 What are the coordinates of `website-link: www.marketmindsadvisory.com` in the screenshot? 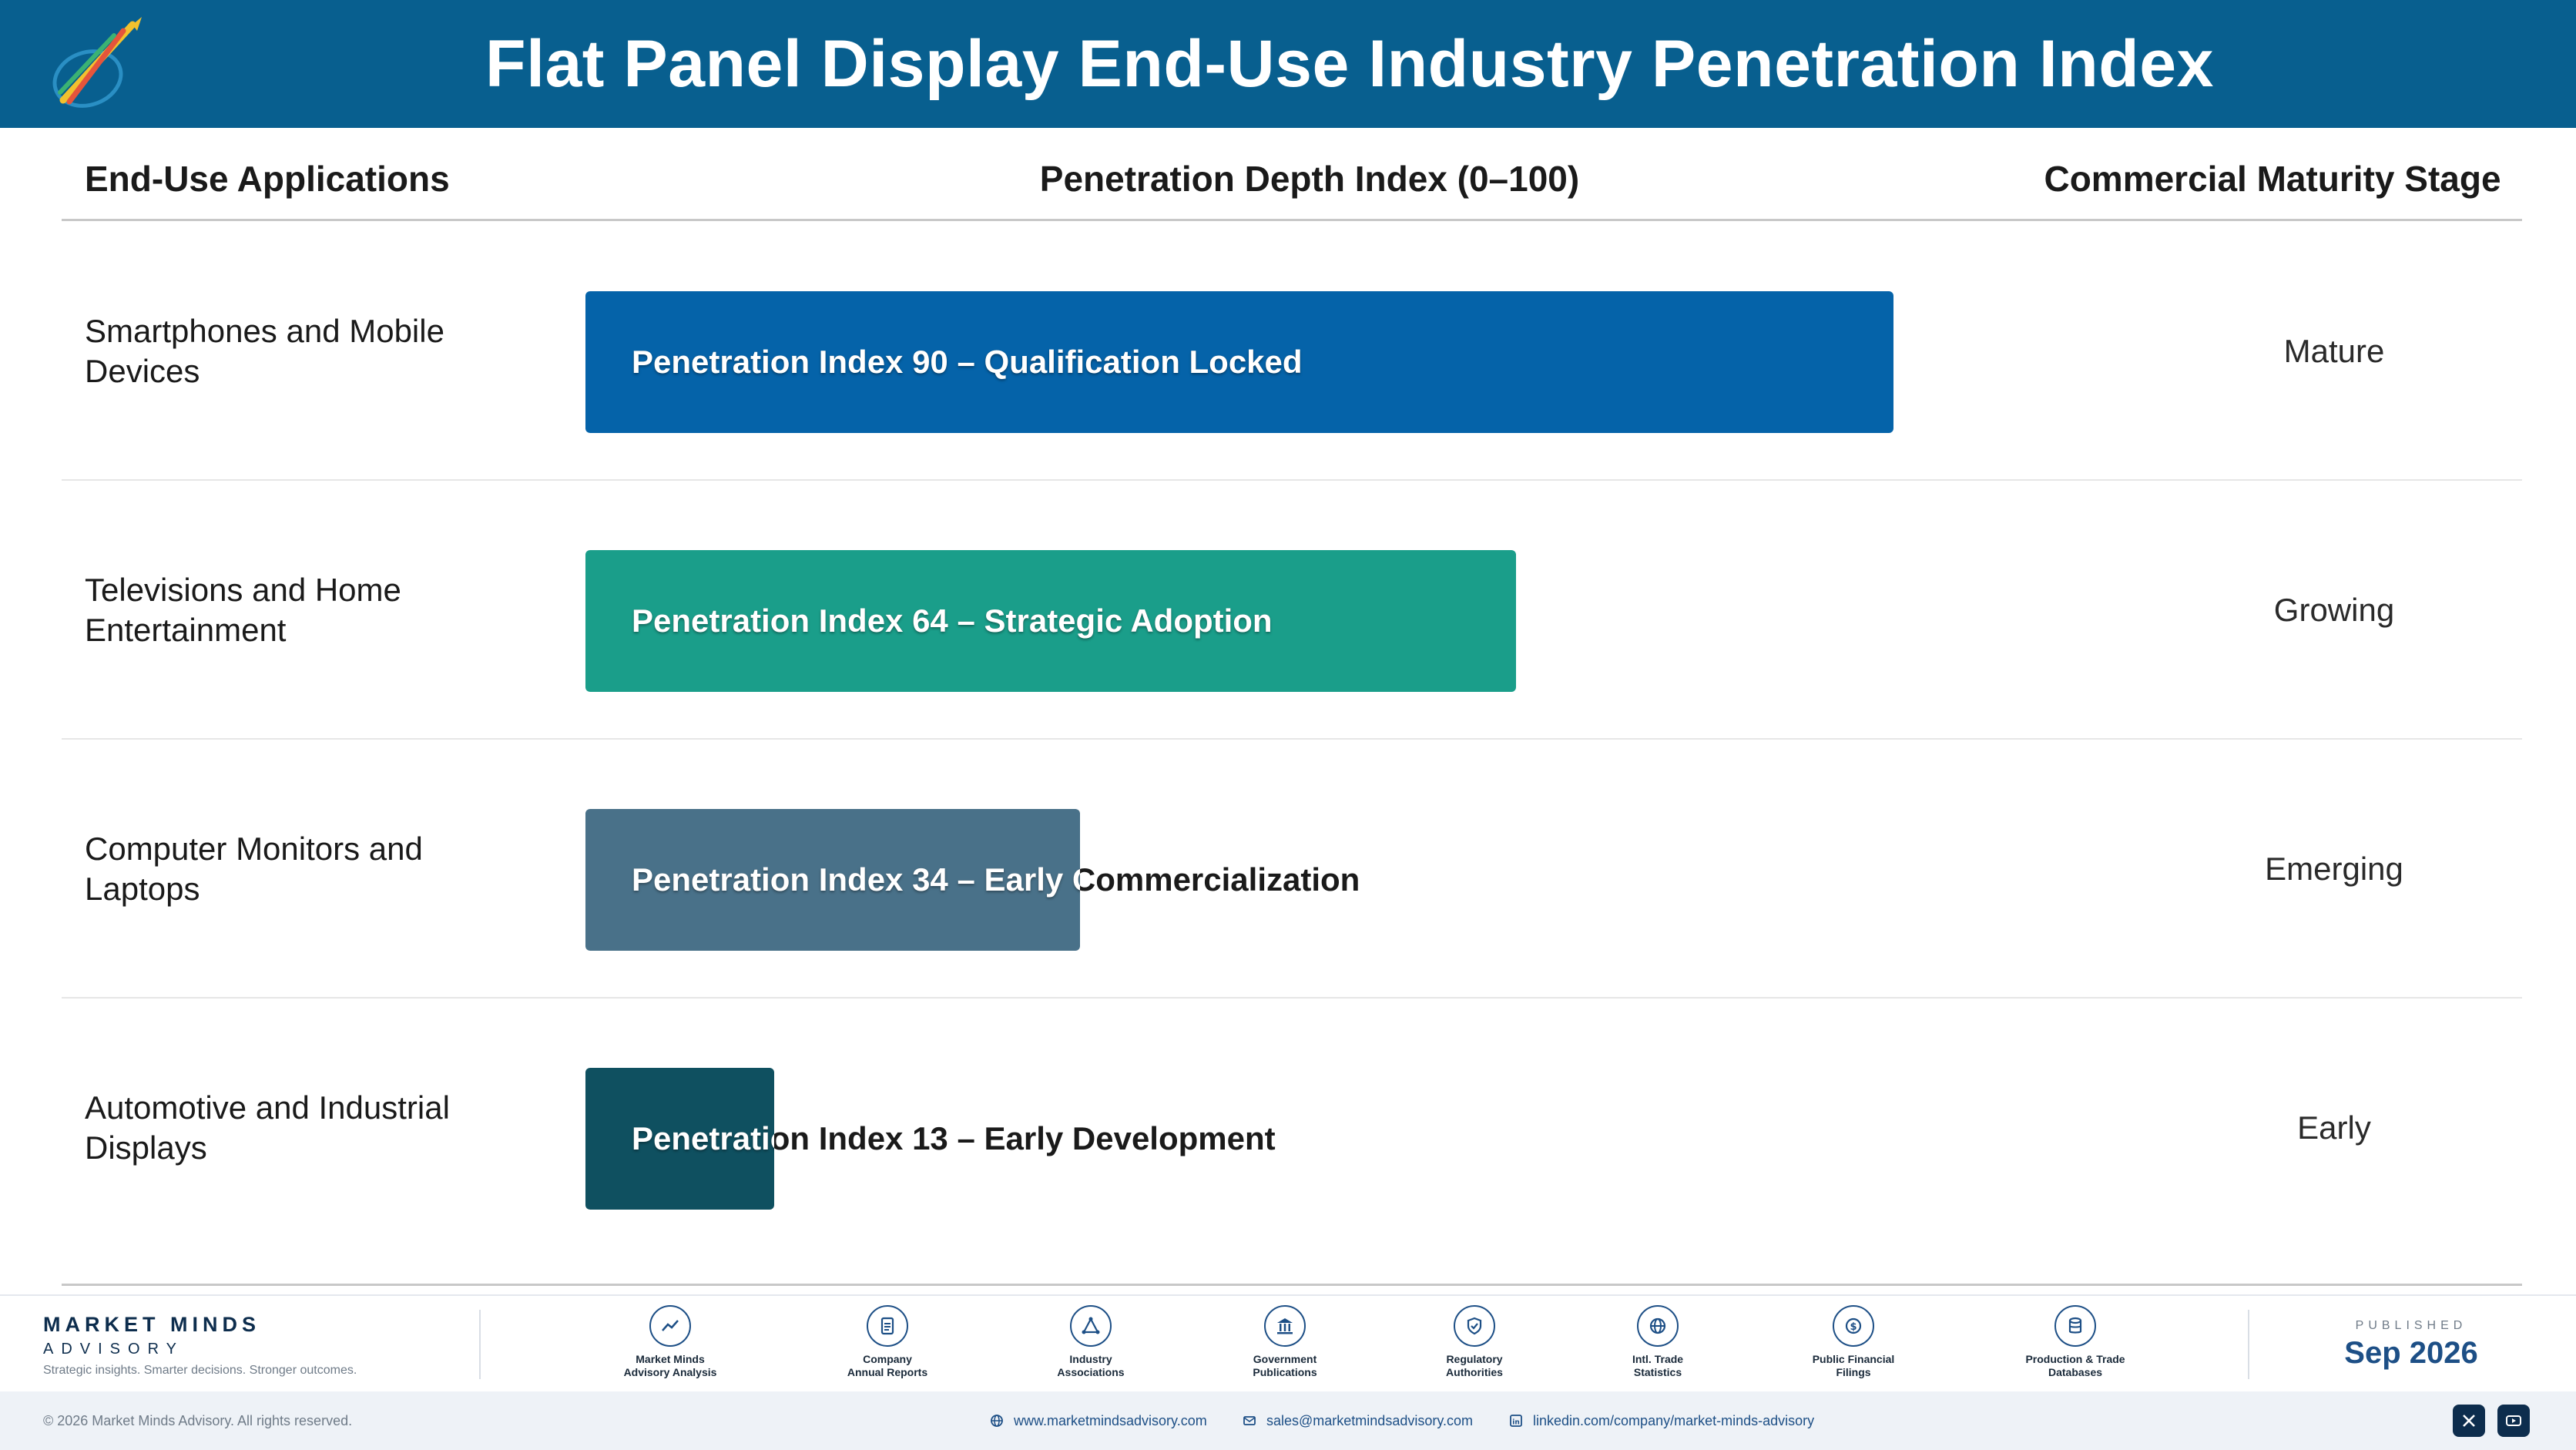 It's located at (1098, 1420).